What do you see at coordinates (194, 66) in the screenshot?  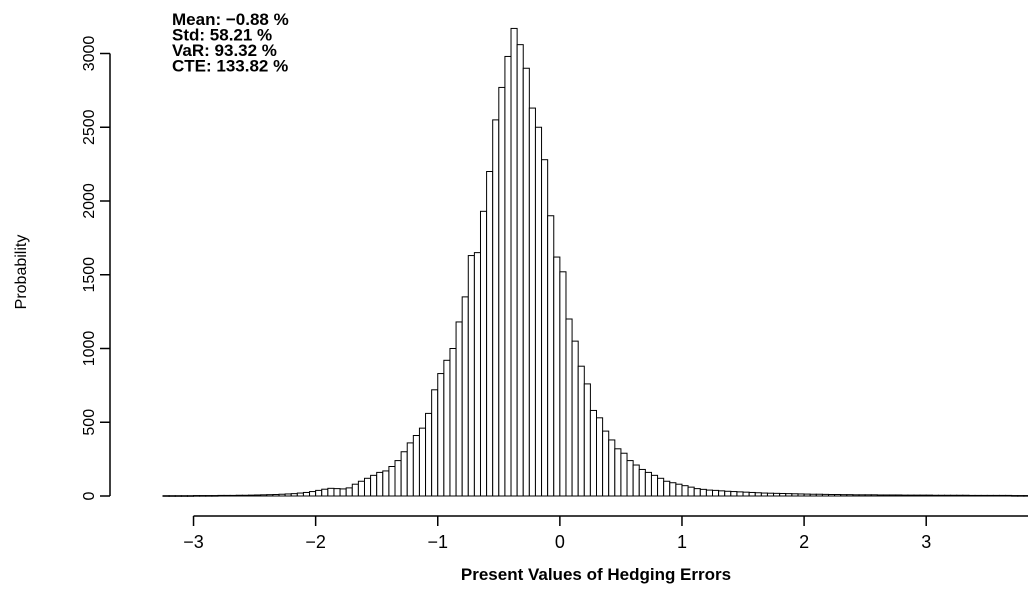 I see `stat-label: CTE:` at bounding box center [194, 66].